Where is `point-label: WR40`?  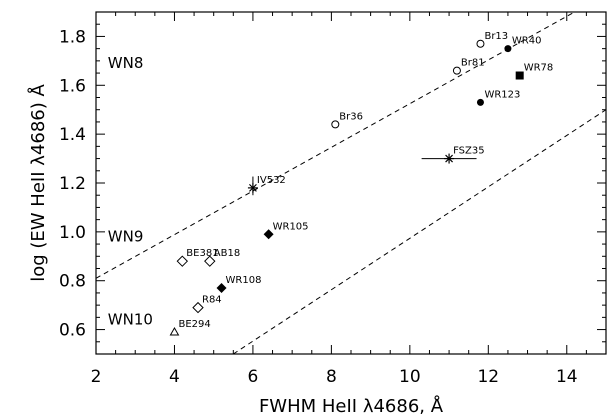 point-label: WR40 is located at coordinates (527, 41).